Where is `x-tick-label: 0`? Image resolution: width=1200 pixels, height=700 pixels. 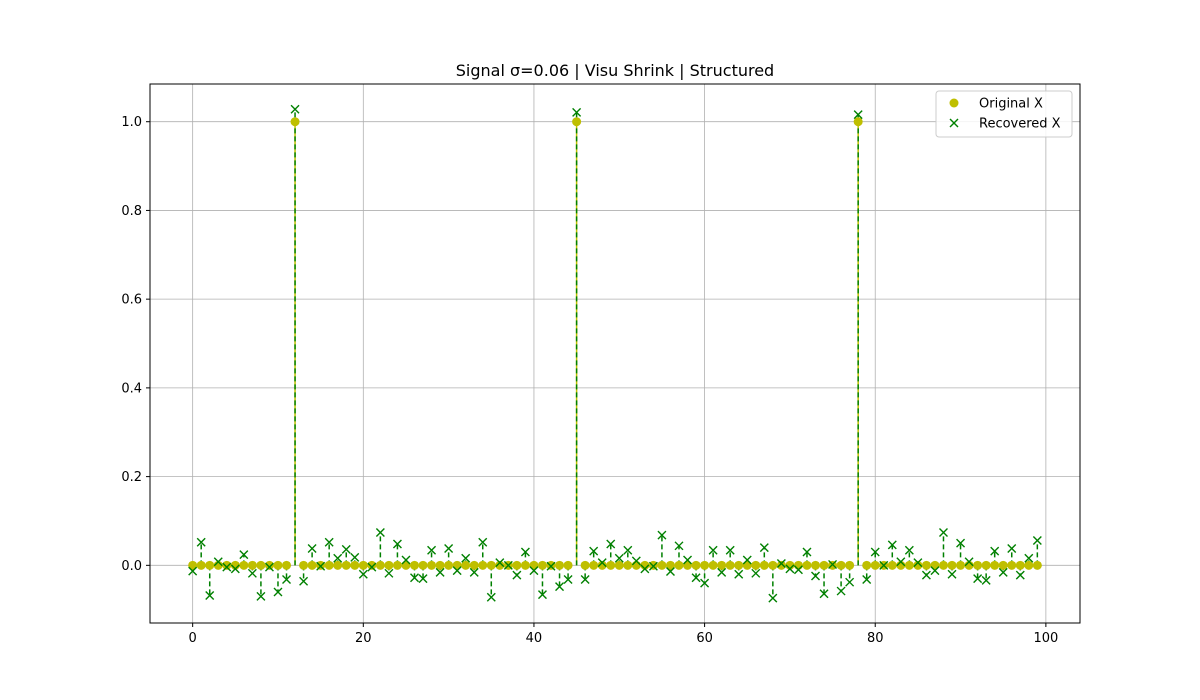
x-tick-label: 0 is located at coordinates (193, 638).